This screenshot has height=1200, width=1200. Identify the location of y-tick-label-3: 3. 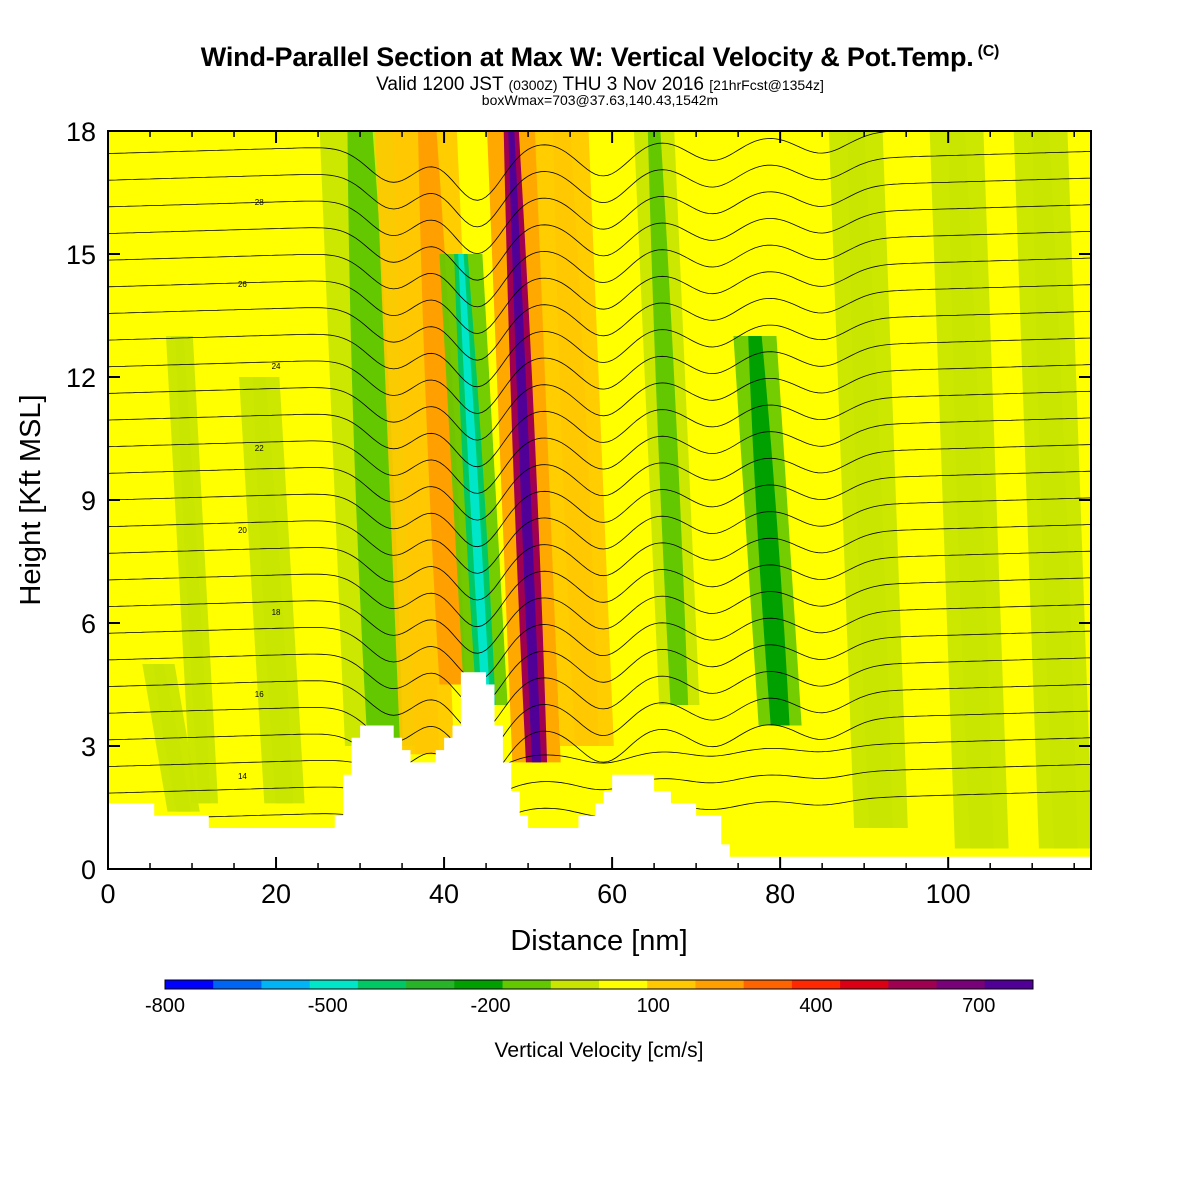
(88, 747).